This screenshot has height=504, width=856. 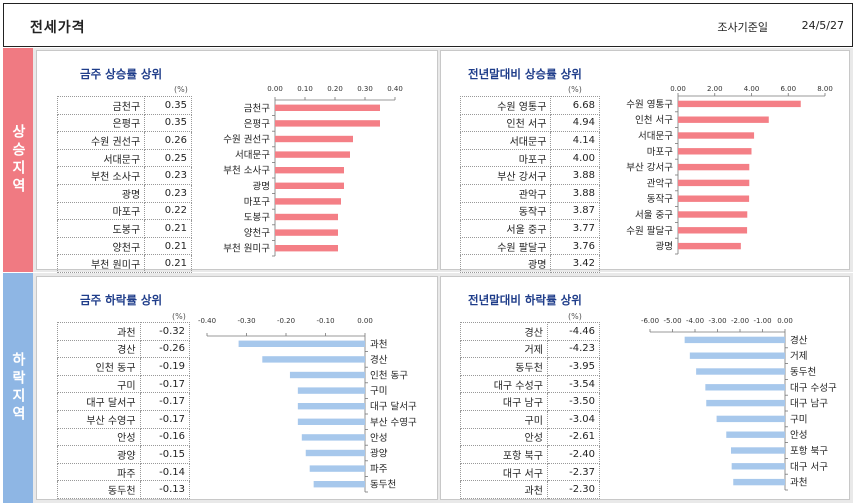 I want to click on axis-tick-label: -2.00, so click(x=740, y=321).